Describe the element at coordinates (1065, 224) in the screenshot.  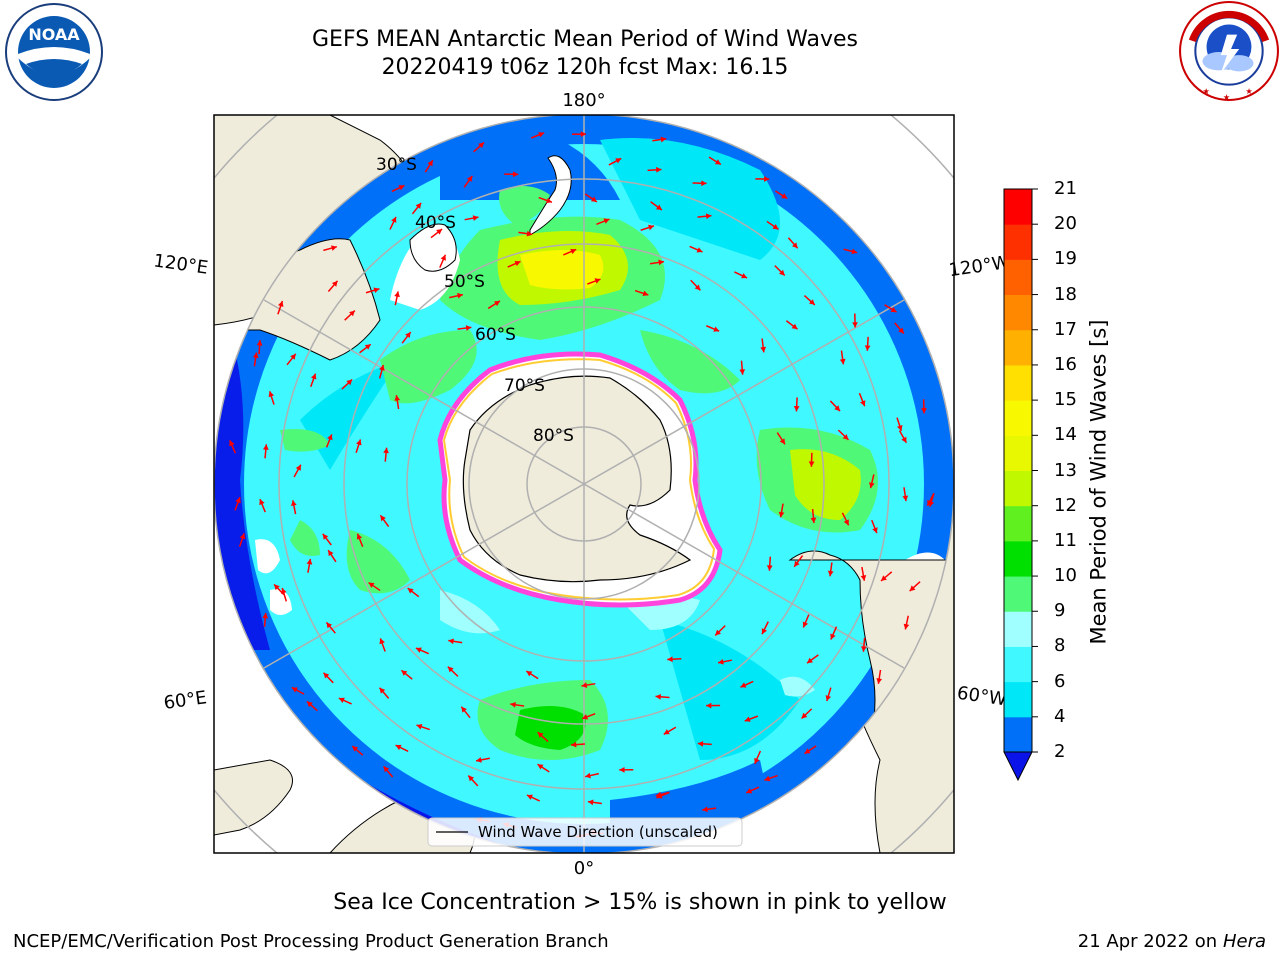
I see `colorbar-tick-label: 20` at that location.